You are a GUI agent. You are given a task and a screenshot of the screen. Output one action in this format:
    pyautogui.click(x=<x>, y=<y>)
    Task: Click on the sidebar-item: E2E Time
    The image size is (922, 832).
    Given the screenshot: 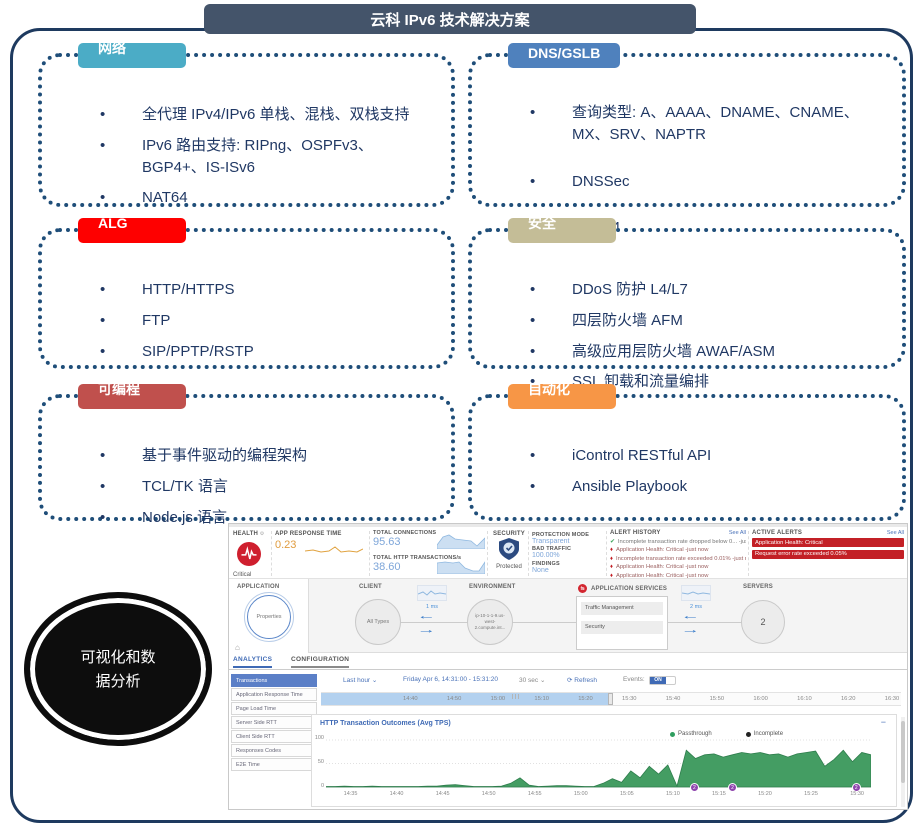 What is the action you would take?
    pyautogui.click(x=274, y=764)
    